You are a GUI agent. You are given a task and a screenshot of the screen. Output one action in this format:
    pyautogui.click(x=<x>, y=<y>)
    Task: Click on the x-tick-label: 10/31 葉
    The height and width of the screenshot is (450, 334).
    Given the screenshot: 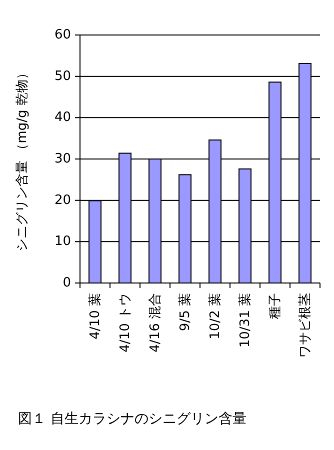 What is the action you would take?
    pyautogui.click(x=245, y=320)
    